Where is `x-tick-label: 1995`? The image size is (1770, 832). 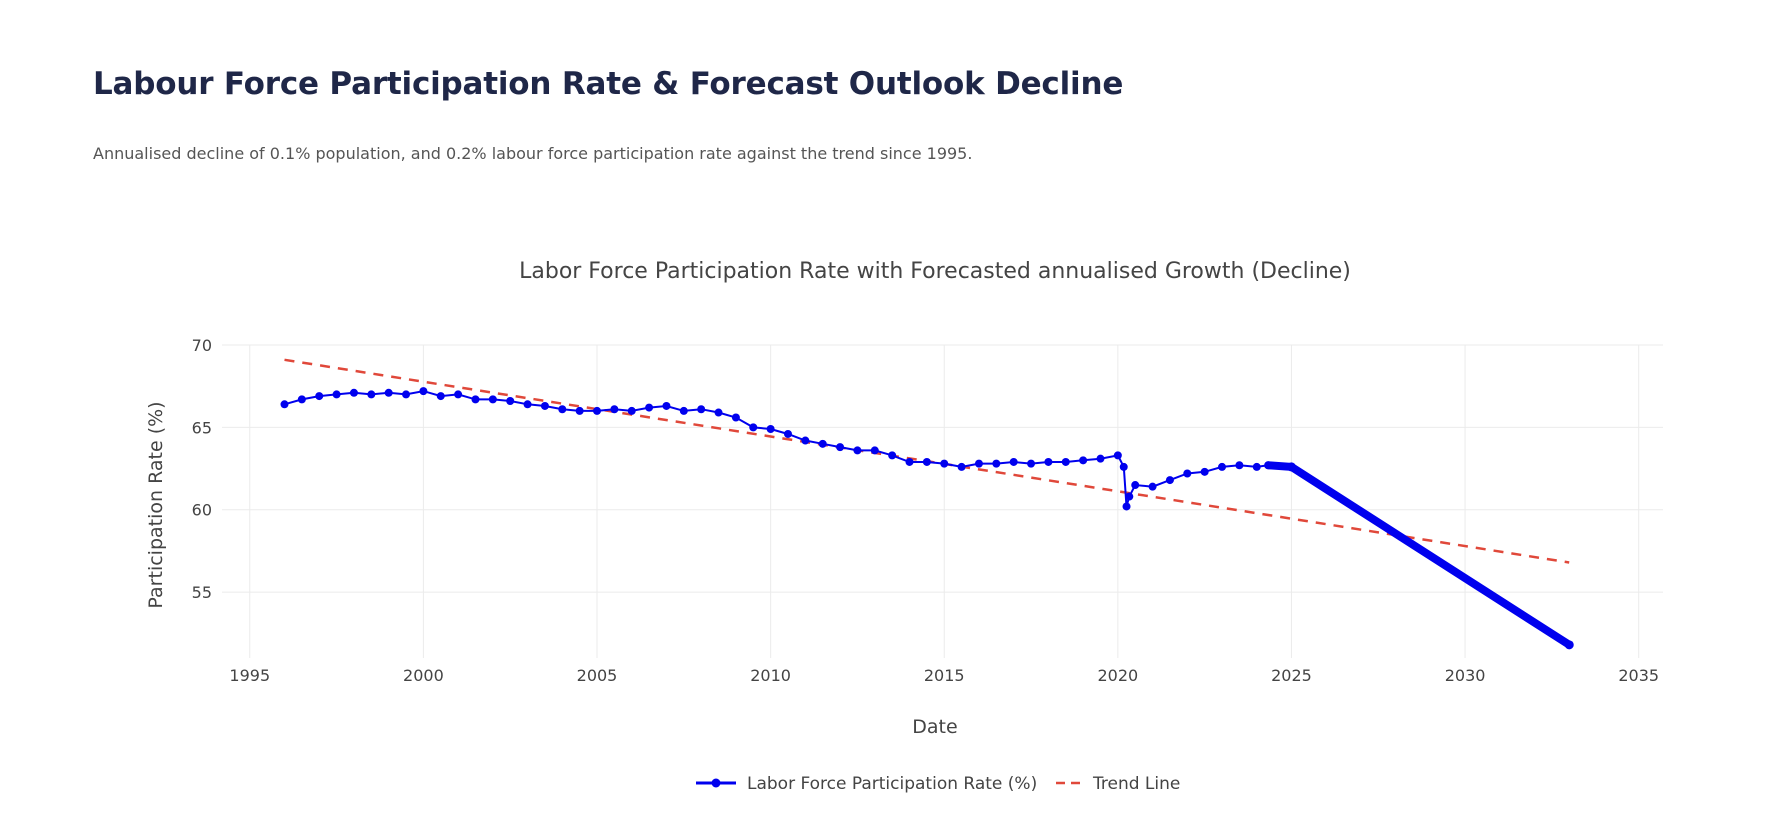
x-tick-label: 1995 is located at coordinates (249, 675).